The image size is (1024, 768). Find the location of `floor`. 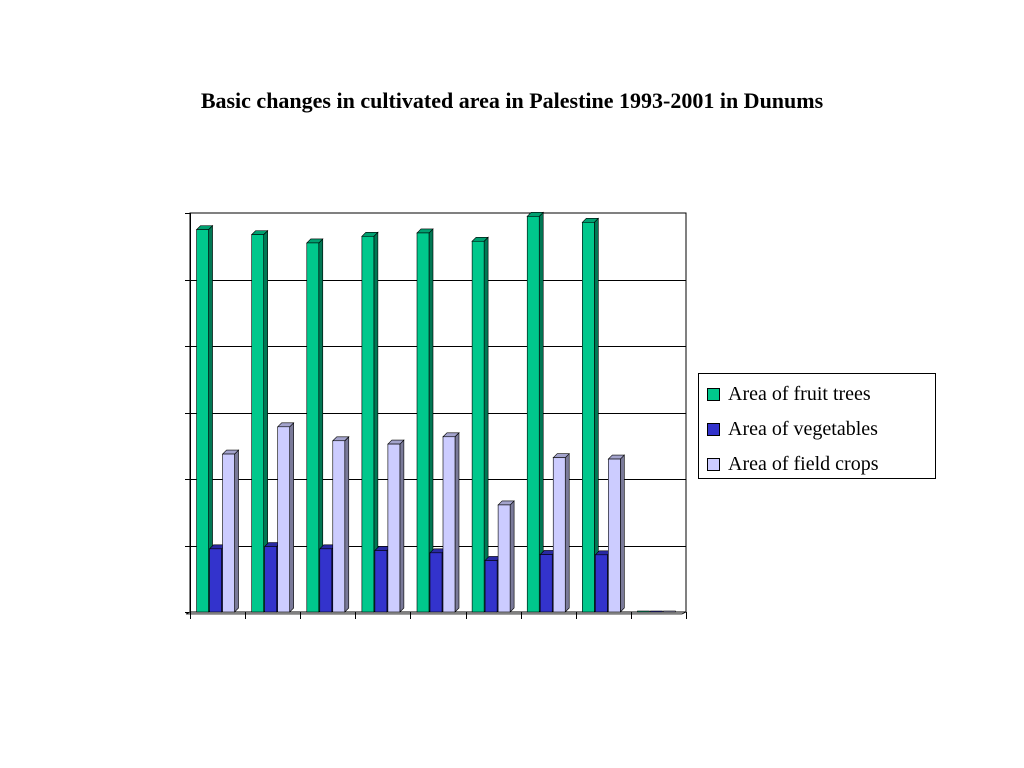

floor is located at coordinates (436, 613).